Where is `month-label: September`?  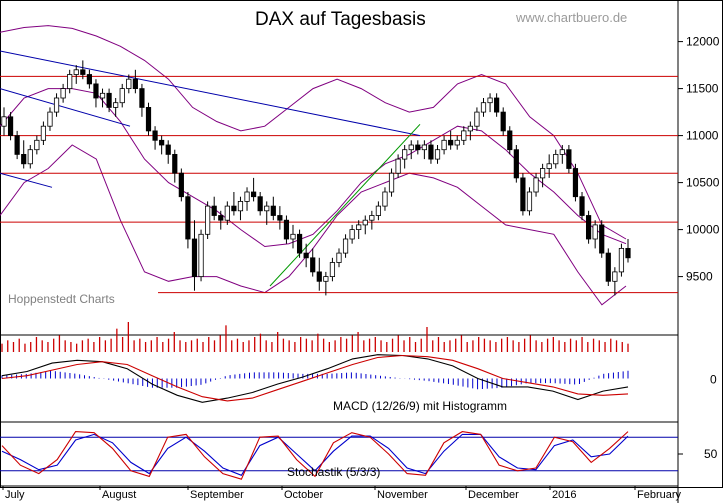
month-label: September is located at coordinates (217, 495).